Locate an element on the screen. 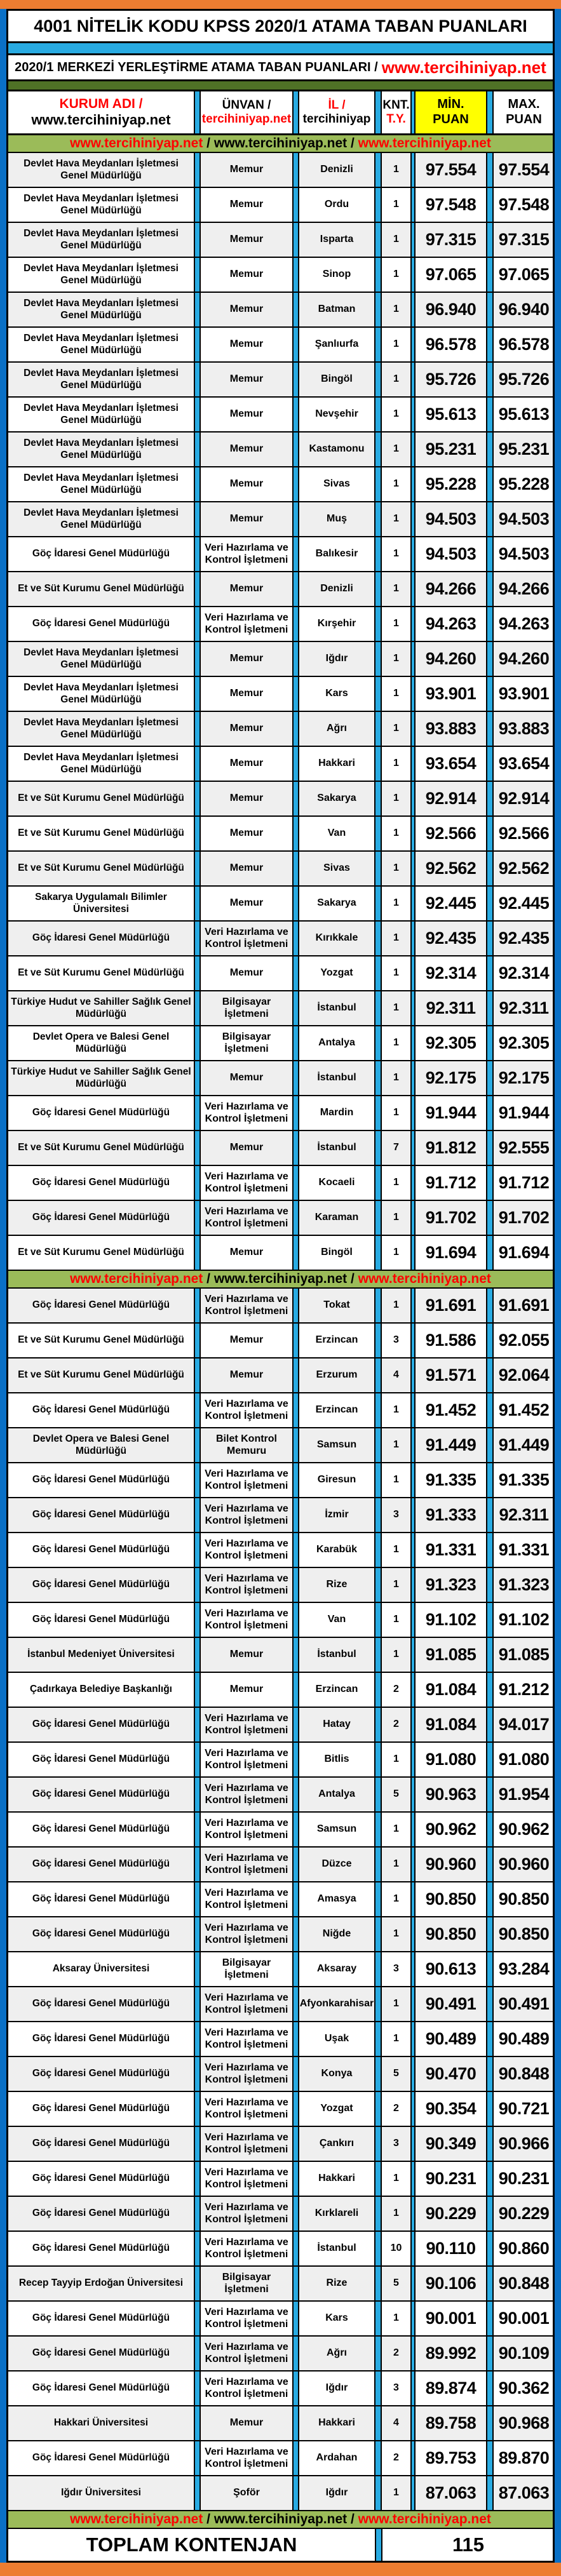 This screenshot has height=2576, width=561. cell-unvan: Bilgisayar İşletmeni is located at coordinates (247, 1007).